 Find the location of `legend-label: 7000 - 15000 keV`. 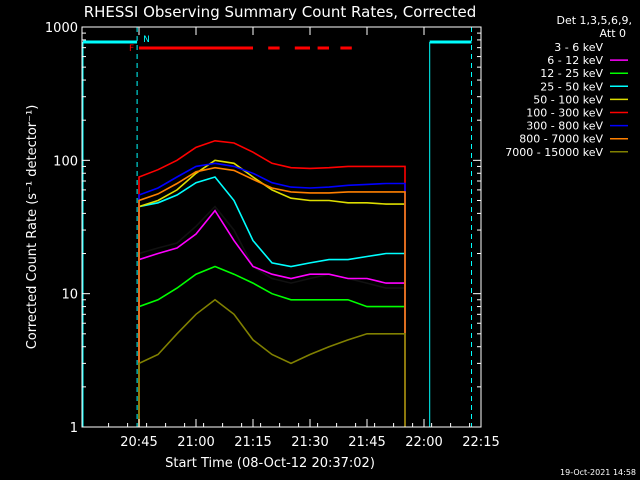

legend-label: 7000 - 15000 keV is located at coordinates (554, 152).